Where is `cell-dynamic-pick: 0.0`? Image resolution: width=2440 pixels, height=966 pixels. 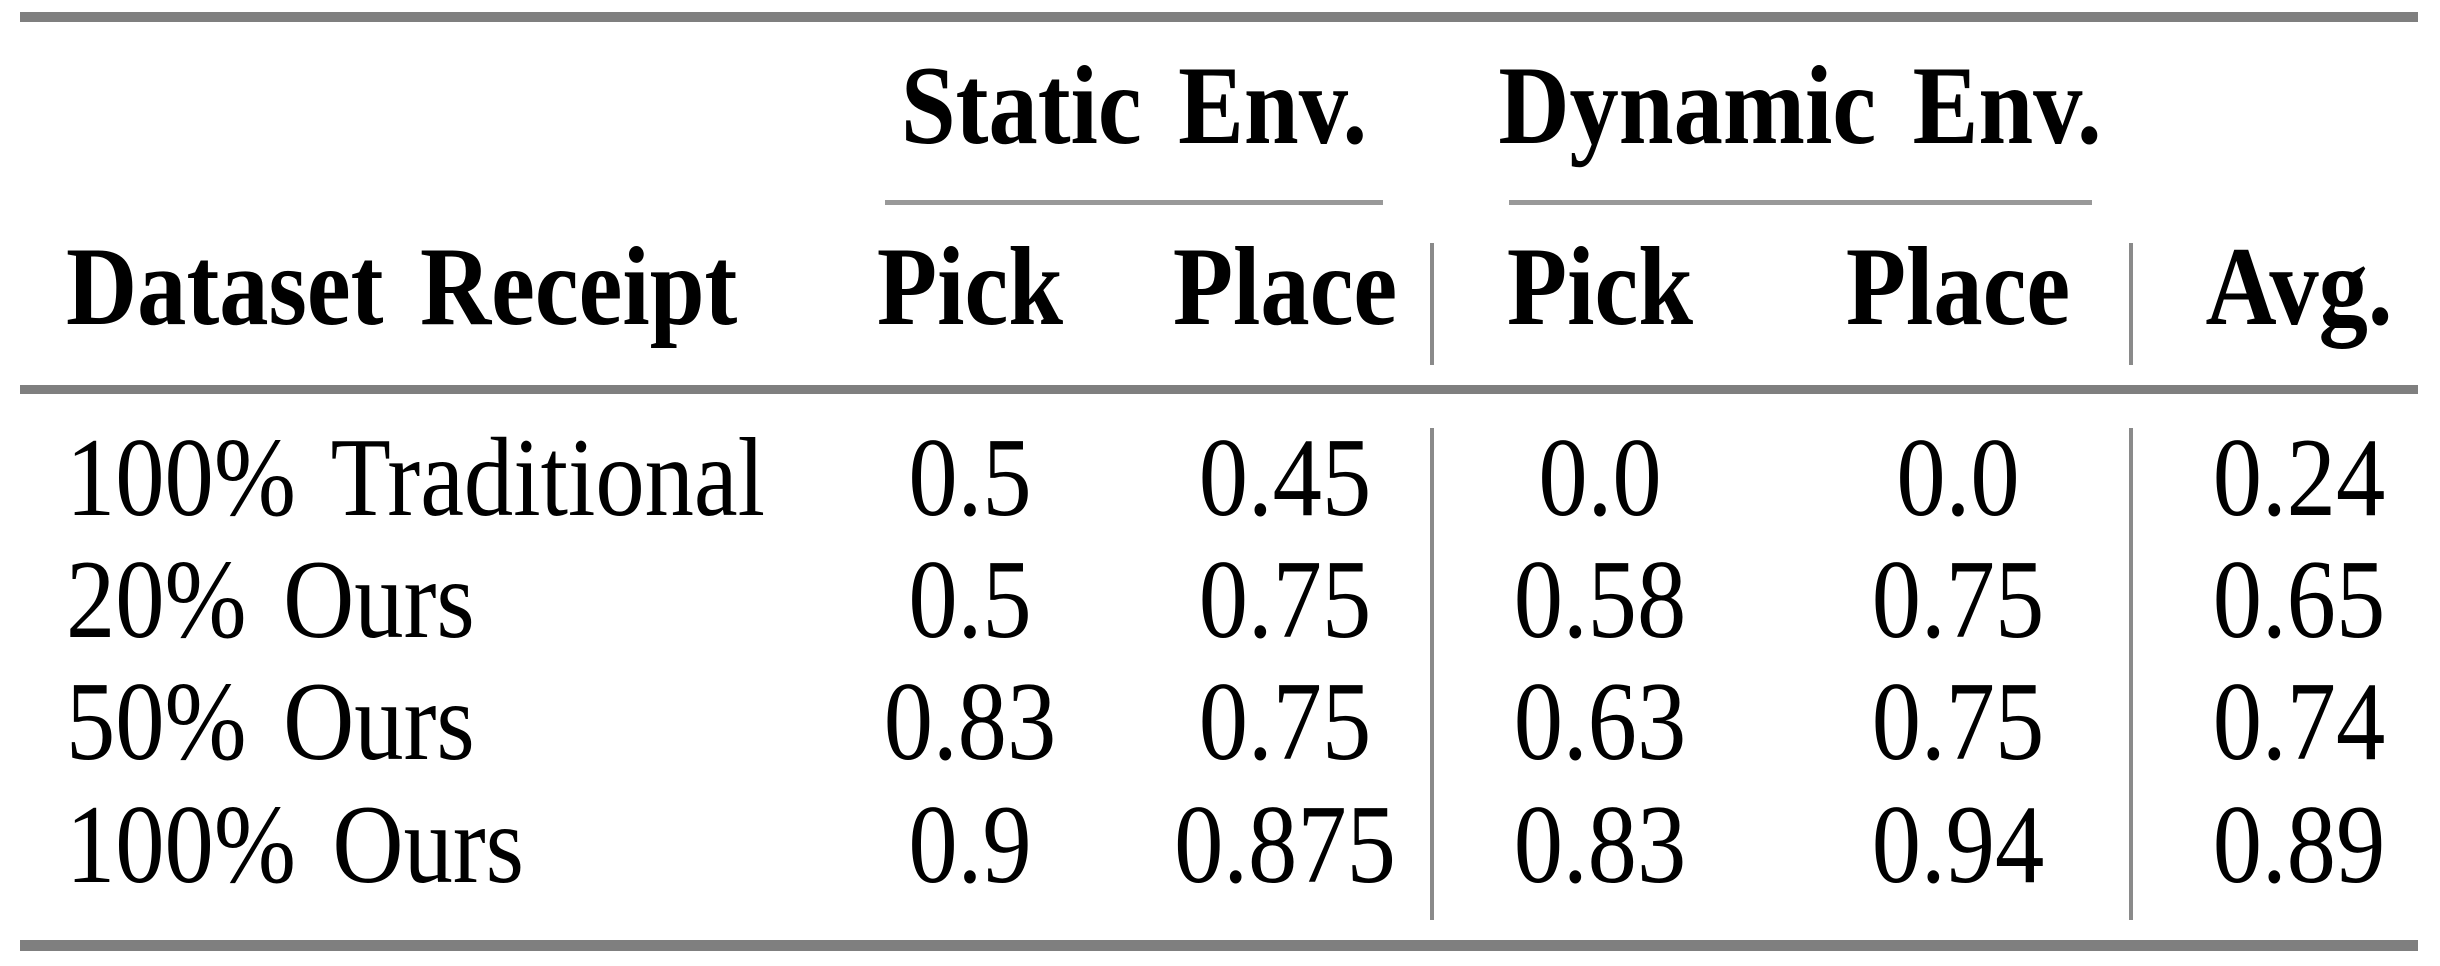 cell-dynamic-pick: 0.0 is located at coordinates (1600, 478).